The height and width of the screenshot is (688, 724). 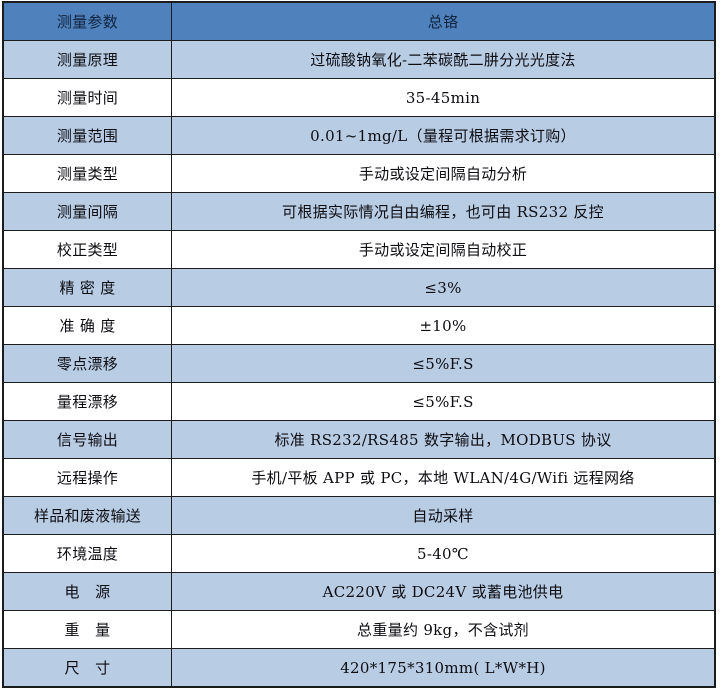 What do you see at coordinates (359, 554) in the screenshot?
I see `table-row: 环境温度 5-40℃` at bounding box center [359, 554].